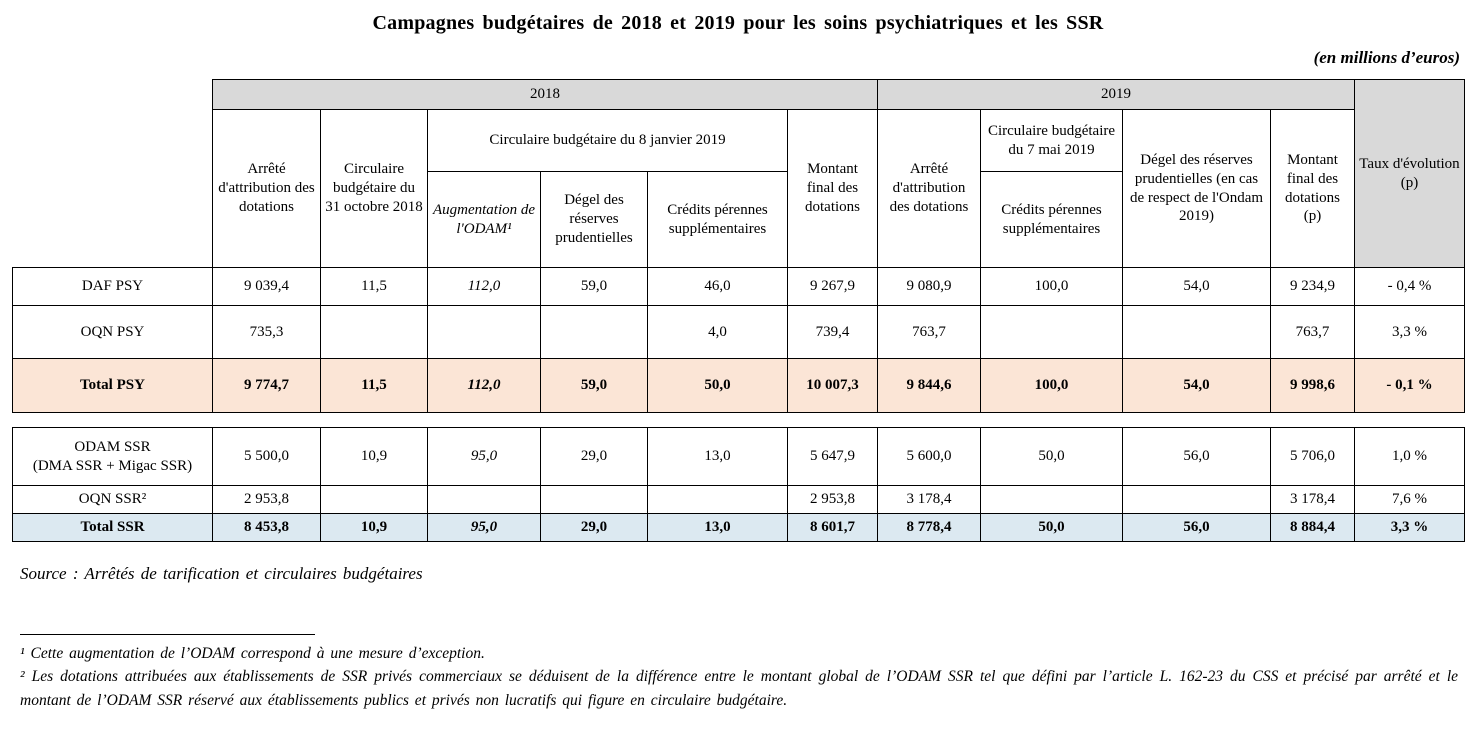 The height and width of the screenshot is (736, 1480). What do you see at coordinates (112, 173) in the screenshot?
I see `header-blank-cell` at bounding box center [112, 173].